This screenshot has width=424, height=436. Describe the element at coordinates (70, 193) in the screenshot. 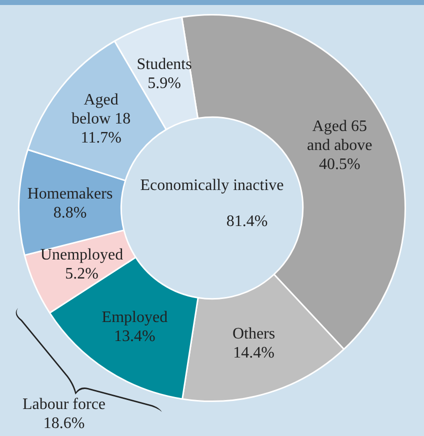

I see `slice-label: Homemakers` at that location.